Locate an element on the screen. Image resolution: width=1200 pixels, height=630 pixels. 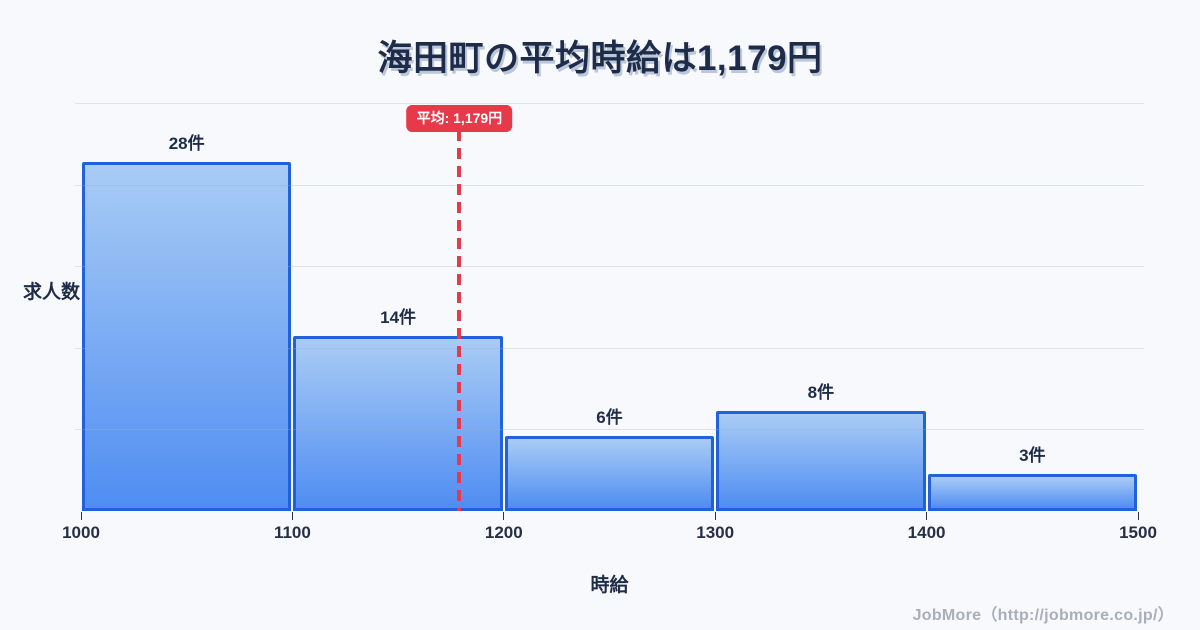
bar-value-label: 8件 is located at coordinates (821, 393).